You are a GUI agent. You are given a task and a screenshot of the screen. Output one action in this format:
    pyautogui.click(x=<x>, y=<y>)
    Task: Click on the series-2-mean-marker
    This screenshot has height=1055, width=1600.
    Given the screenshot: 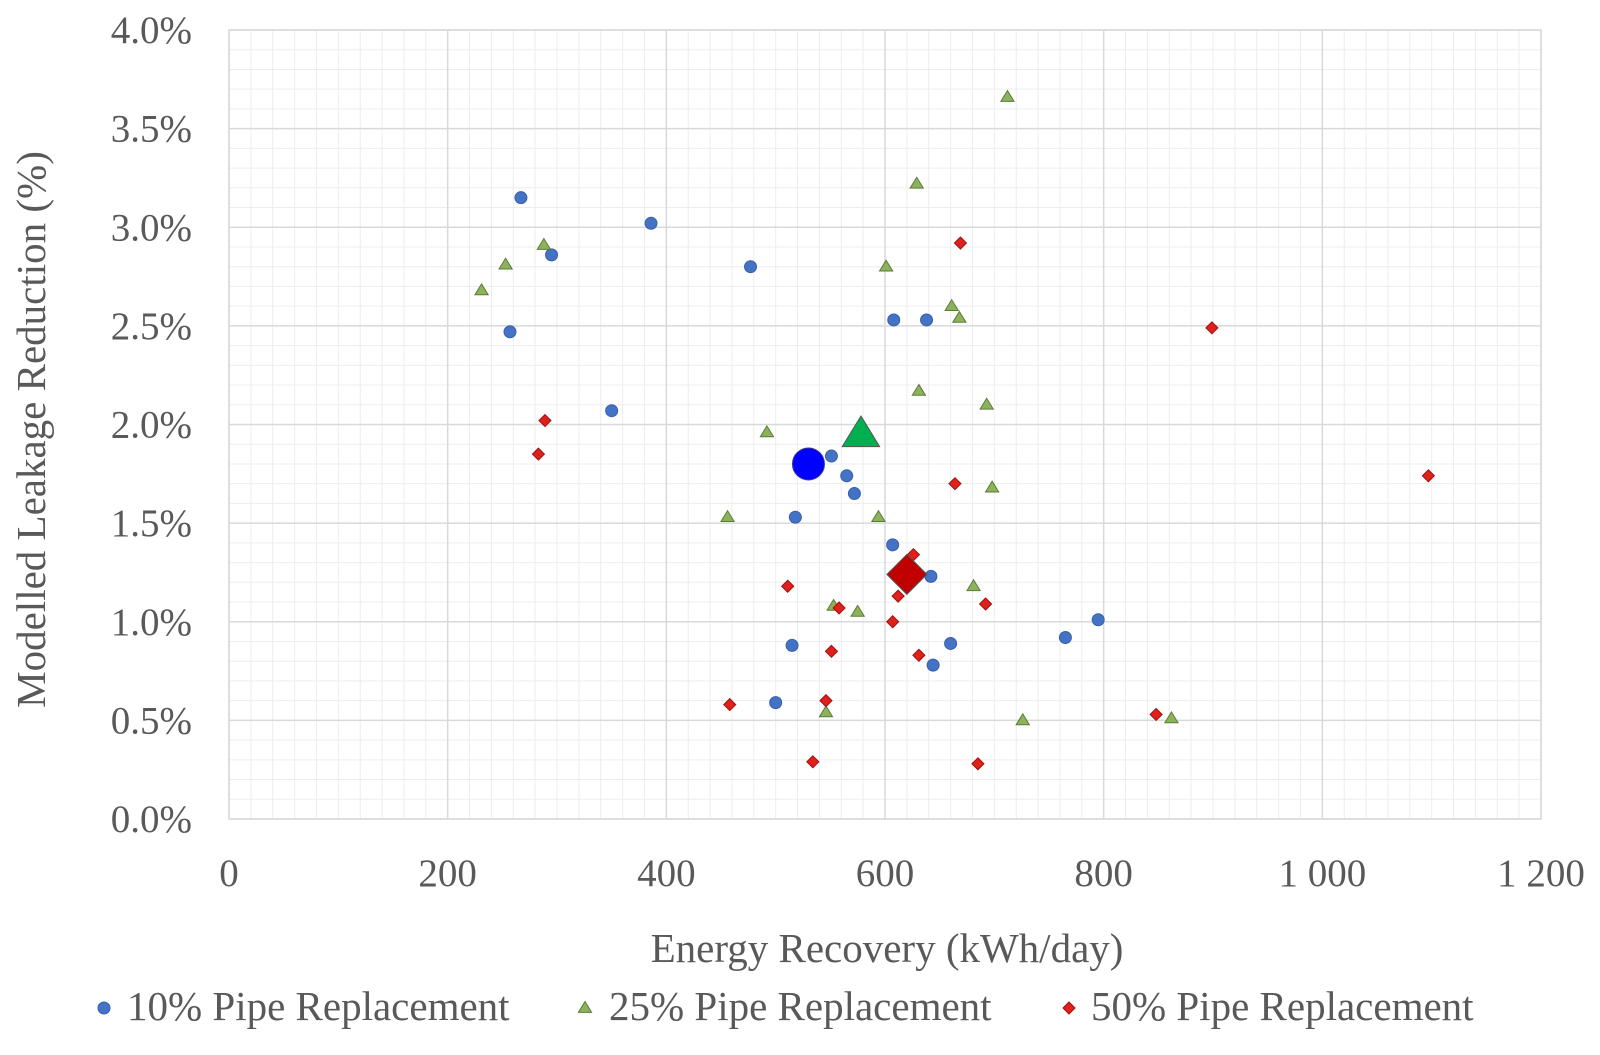 What is the action you would take?
    pyautogui.click(x=861, y=431)
    